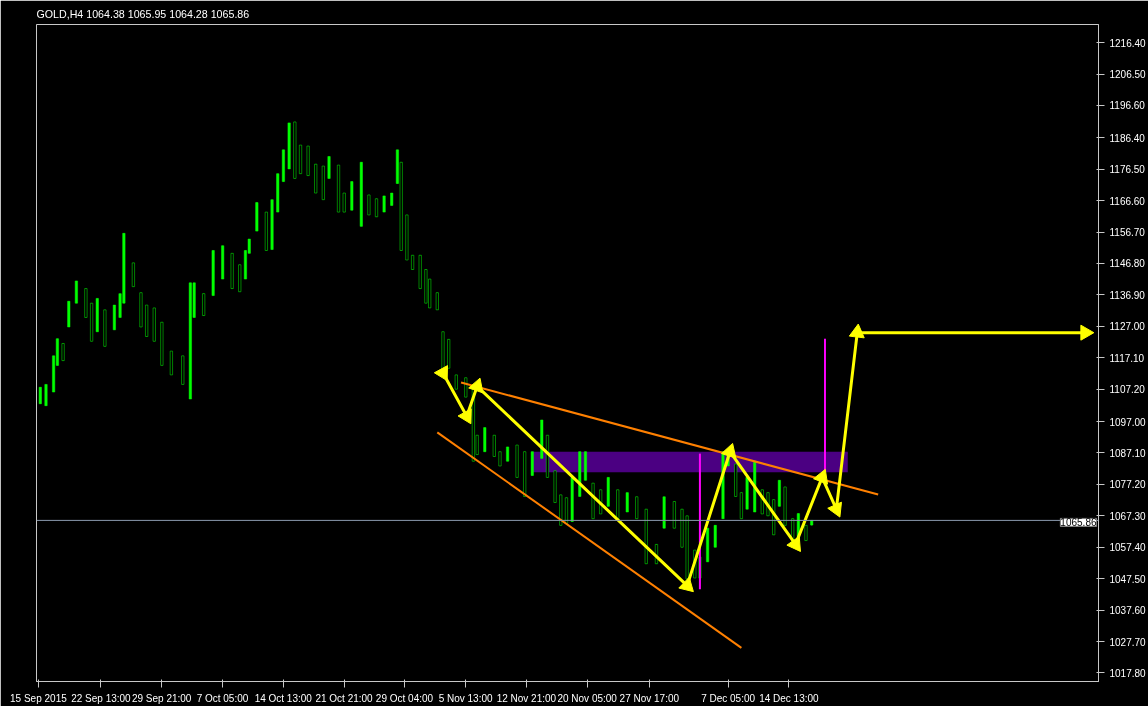  What do you see at coordinates (1127, 170) in the screenshot?
I see `y-tick-label: 1176.50` at bounding box center [1127, 170].